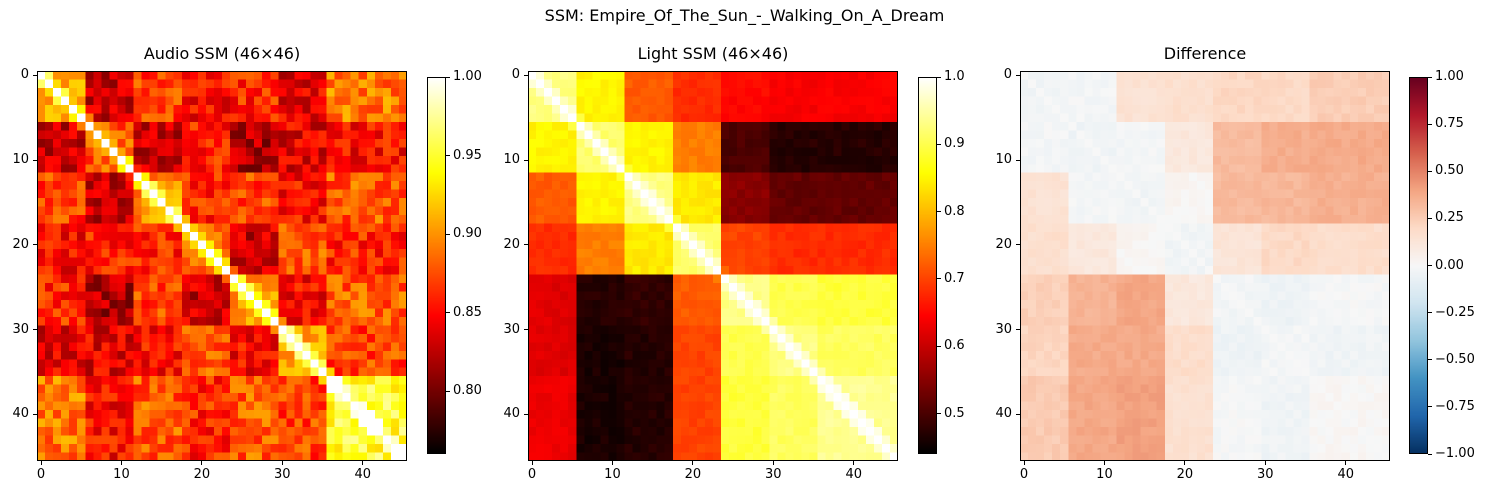 The image size is (1489, 495). I want to click on colorbar-tick-label: −0.25, so click(1455, 312).